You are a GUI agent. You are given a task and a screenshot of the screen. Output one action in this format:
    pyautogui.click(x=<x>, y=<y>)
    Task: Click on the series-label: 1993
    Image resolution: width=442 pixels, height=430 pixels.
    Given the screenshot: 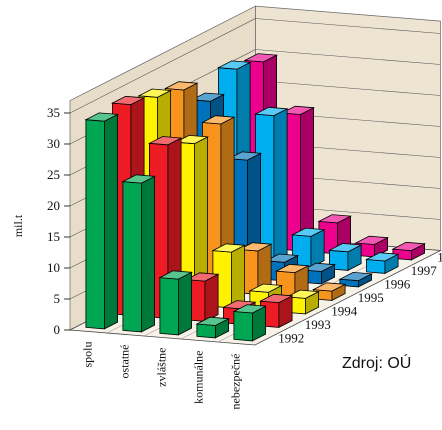 What is the action you would take?
    pyautogui.click(x=318, y=324)
    